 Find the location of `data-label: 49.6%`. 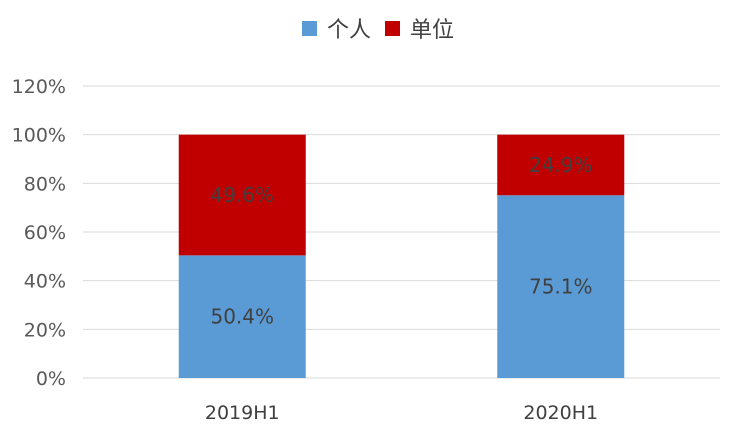

data-label: 49.6% is located at coordinates (242, 195).